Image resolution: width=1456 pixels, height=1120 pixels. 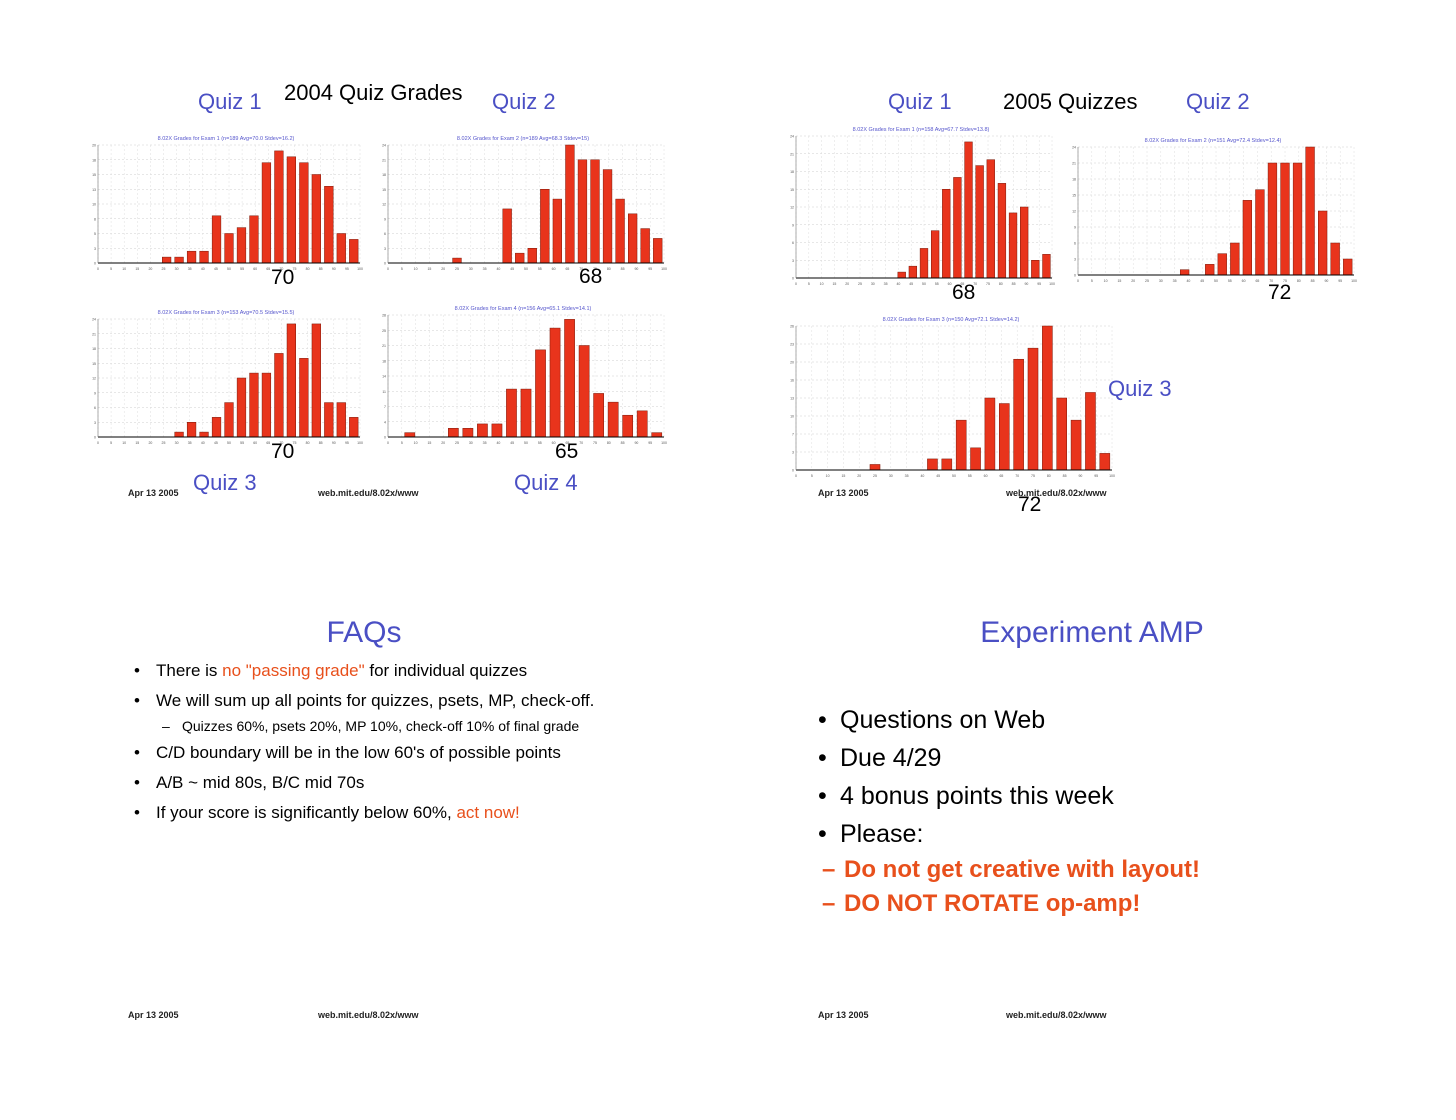 I want to click on x-tick-label: 95, so click(x=650, y=443).